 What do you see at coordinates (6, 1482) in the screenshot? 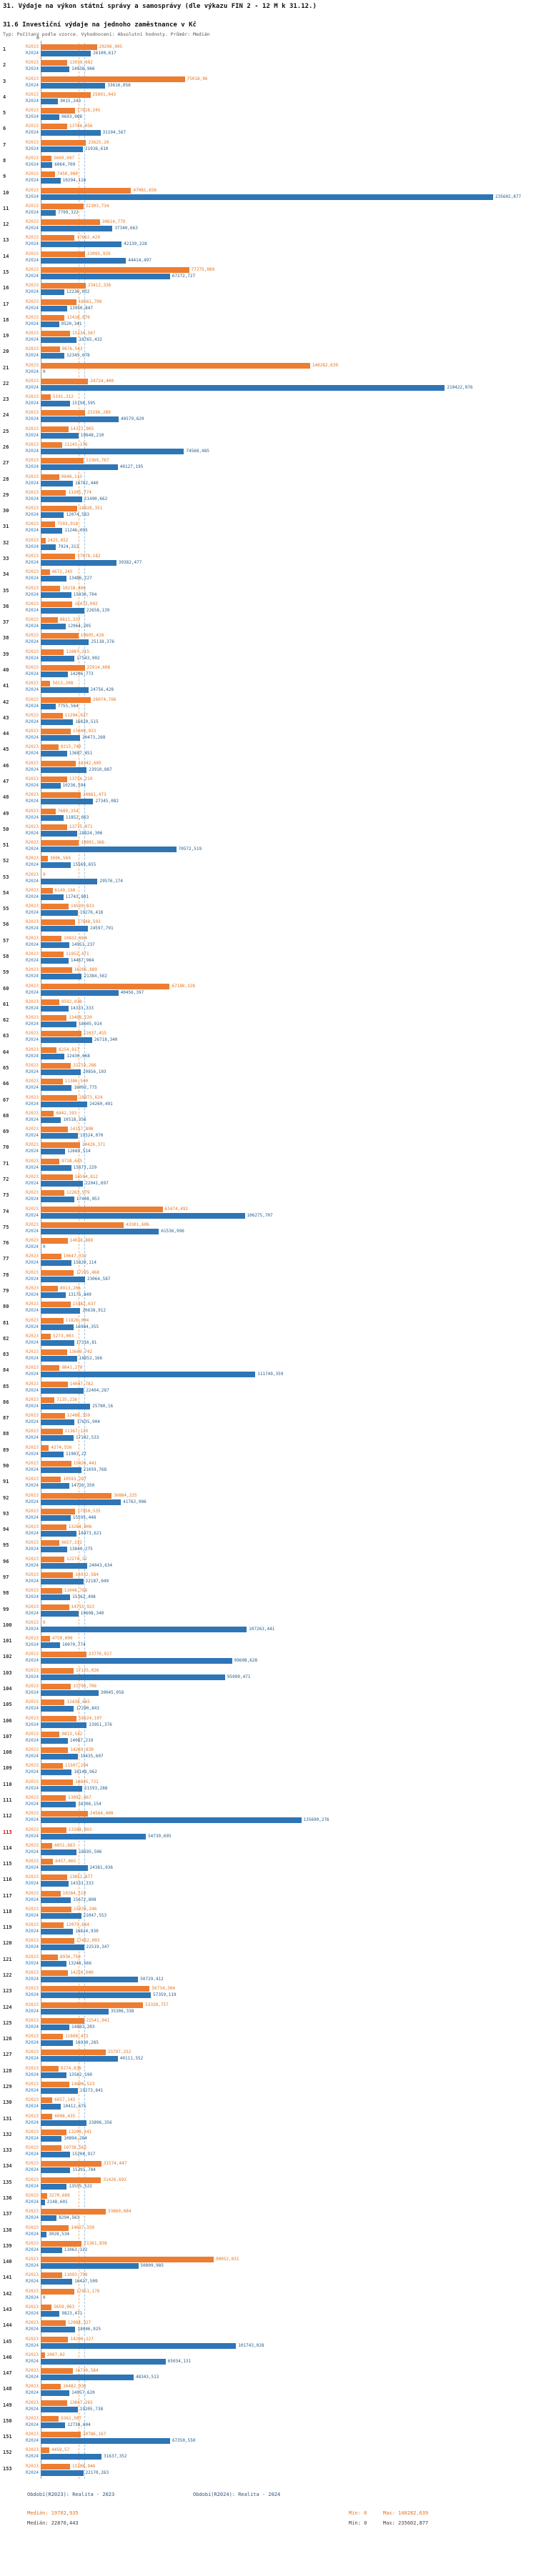
I see `row-number: 91` at bounding box center [6, 1482].